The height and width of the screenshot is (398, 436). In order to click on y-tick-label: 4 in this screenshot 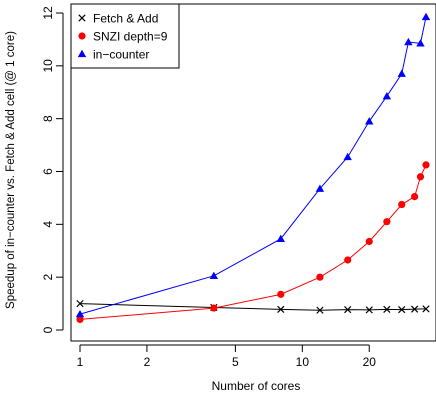, I will do `click(48, 224)`.